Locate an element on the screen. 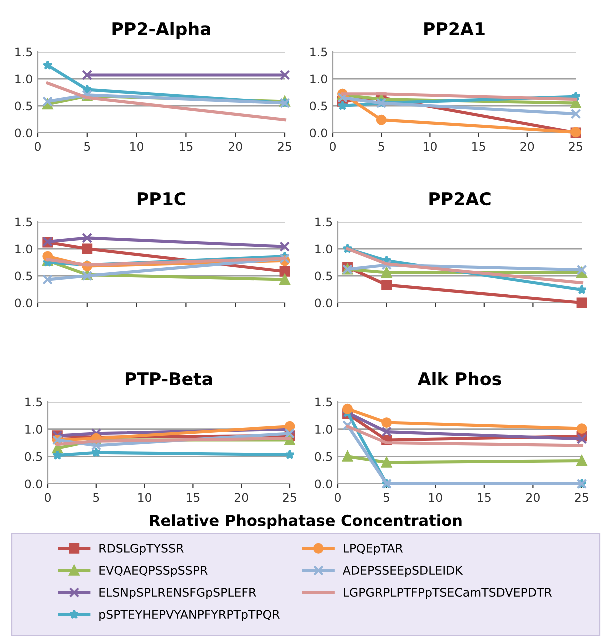 This screenshot has height=642, width=612. legend-label: RDSLGpTYSSR is located at coordinates (142, 550).